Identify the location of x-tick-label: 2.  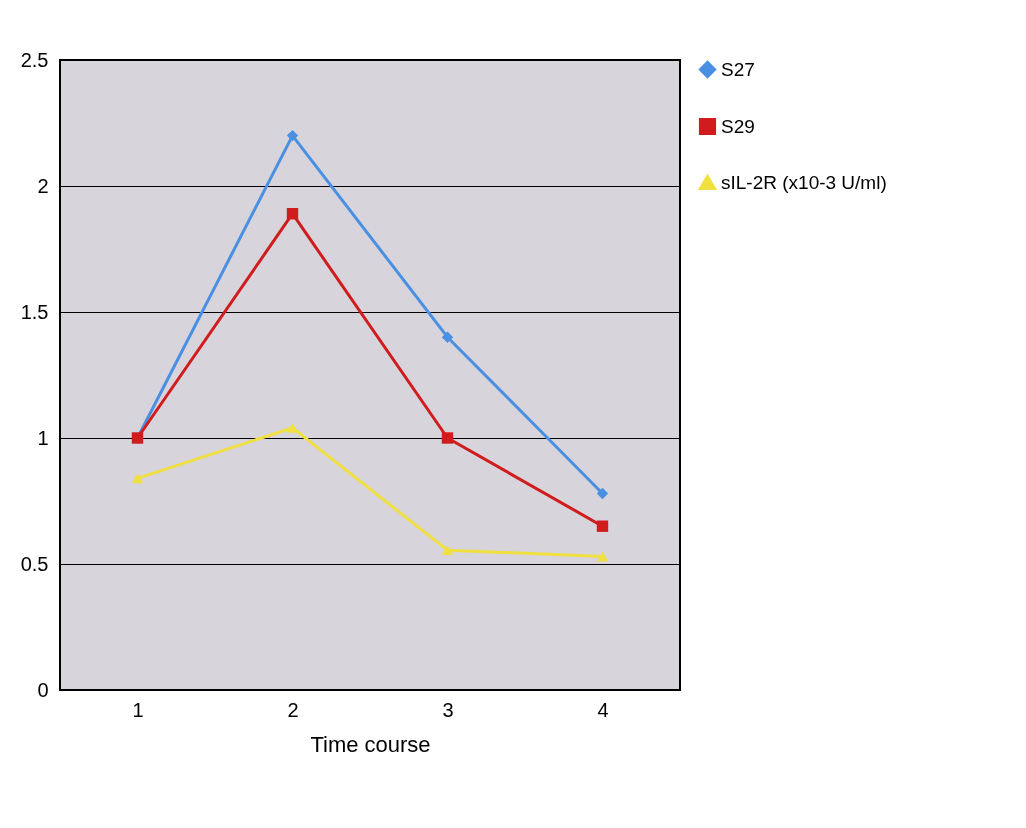
(293, 709).